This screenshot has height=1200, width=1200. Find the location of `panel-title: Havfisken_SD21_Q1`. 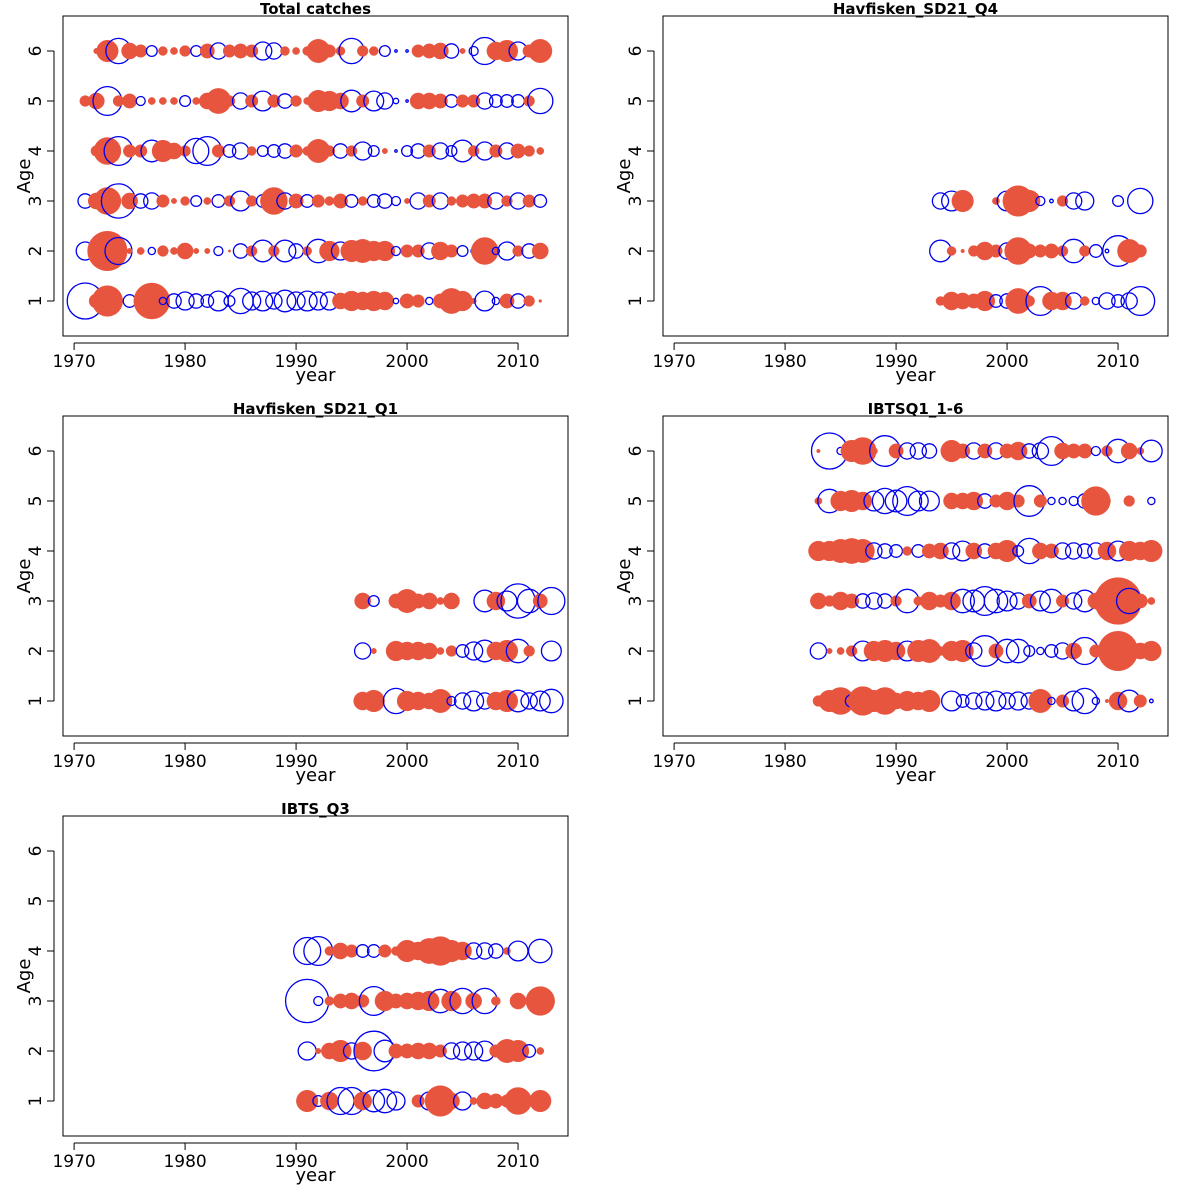

panel-title: Havfisken_SD21_Q1 is located at coordinates (315, 409).